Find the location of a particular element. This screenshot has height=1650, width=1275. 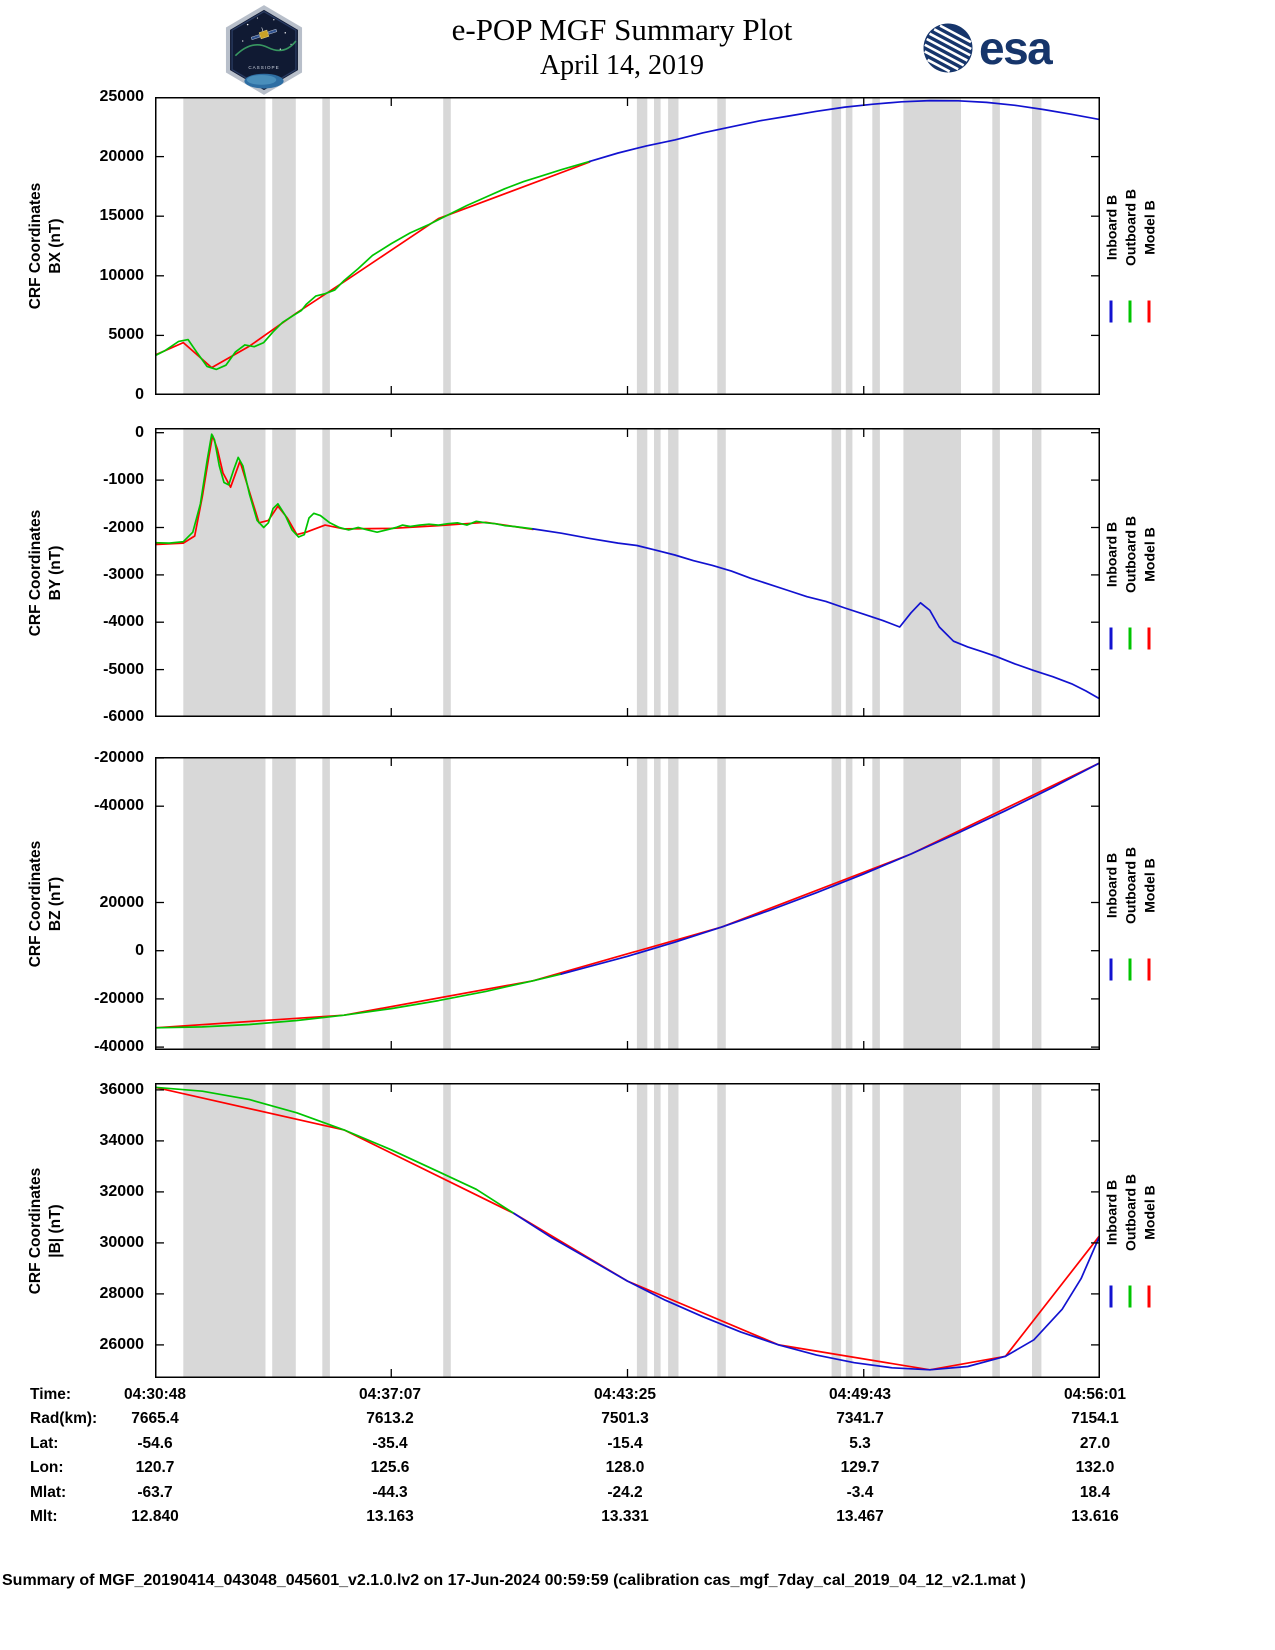

row-label: Time: is located at coordinates (51, 1394).